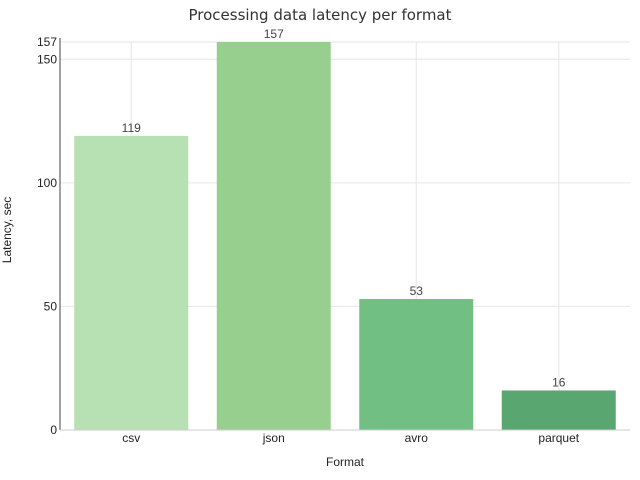  I want to click on y-tick-label: 100, so click(47, 183).